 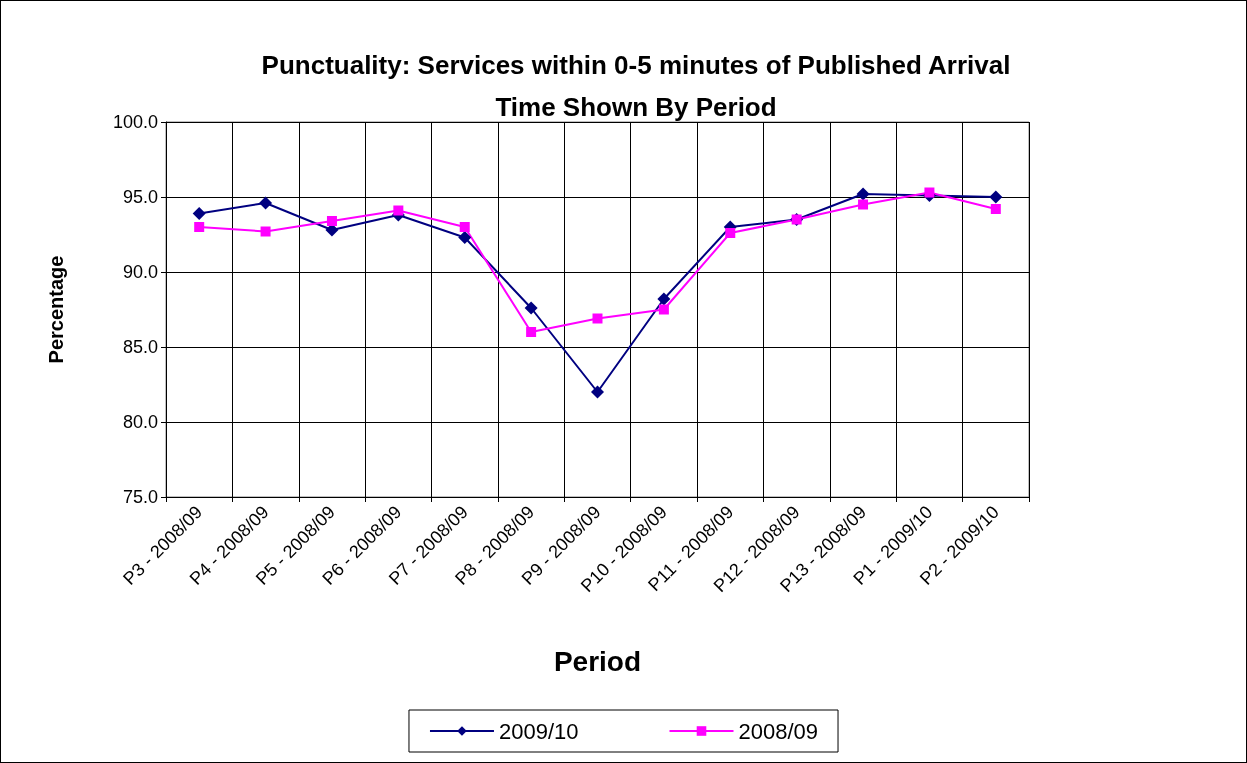 I want to click on chart-title: Punctuality: Services within 0-5 minutes of Published Arrival Time Shown By Period, so click(x=636, y=86).